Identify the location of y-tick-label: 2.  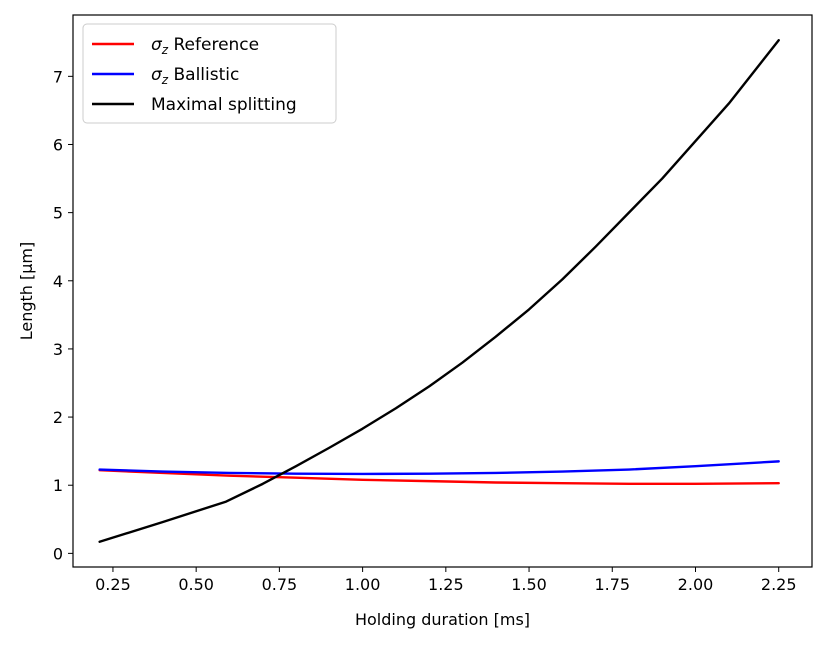
(58, 417).